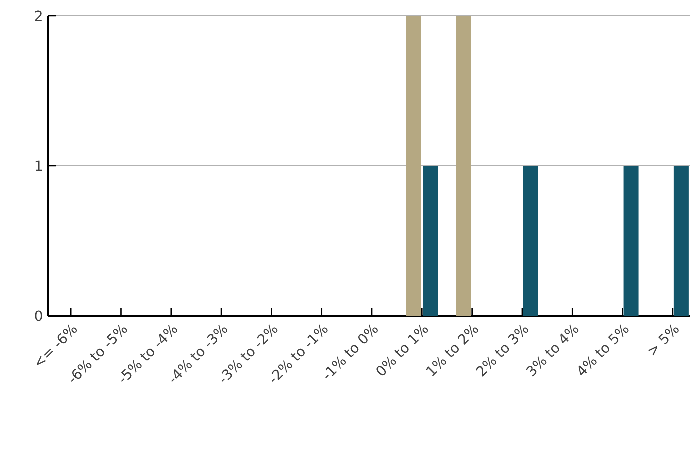 The image size is (700, 456). Describe the element at coordinates (39, 166) in the screenshot. I see `y-tick-label: 1` at that location.